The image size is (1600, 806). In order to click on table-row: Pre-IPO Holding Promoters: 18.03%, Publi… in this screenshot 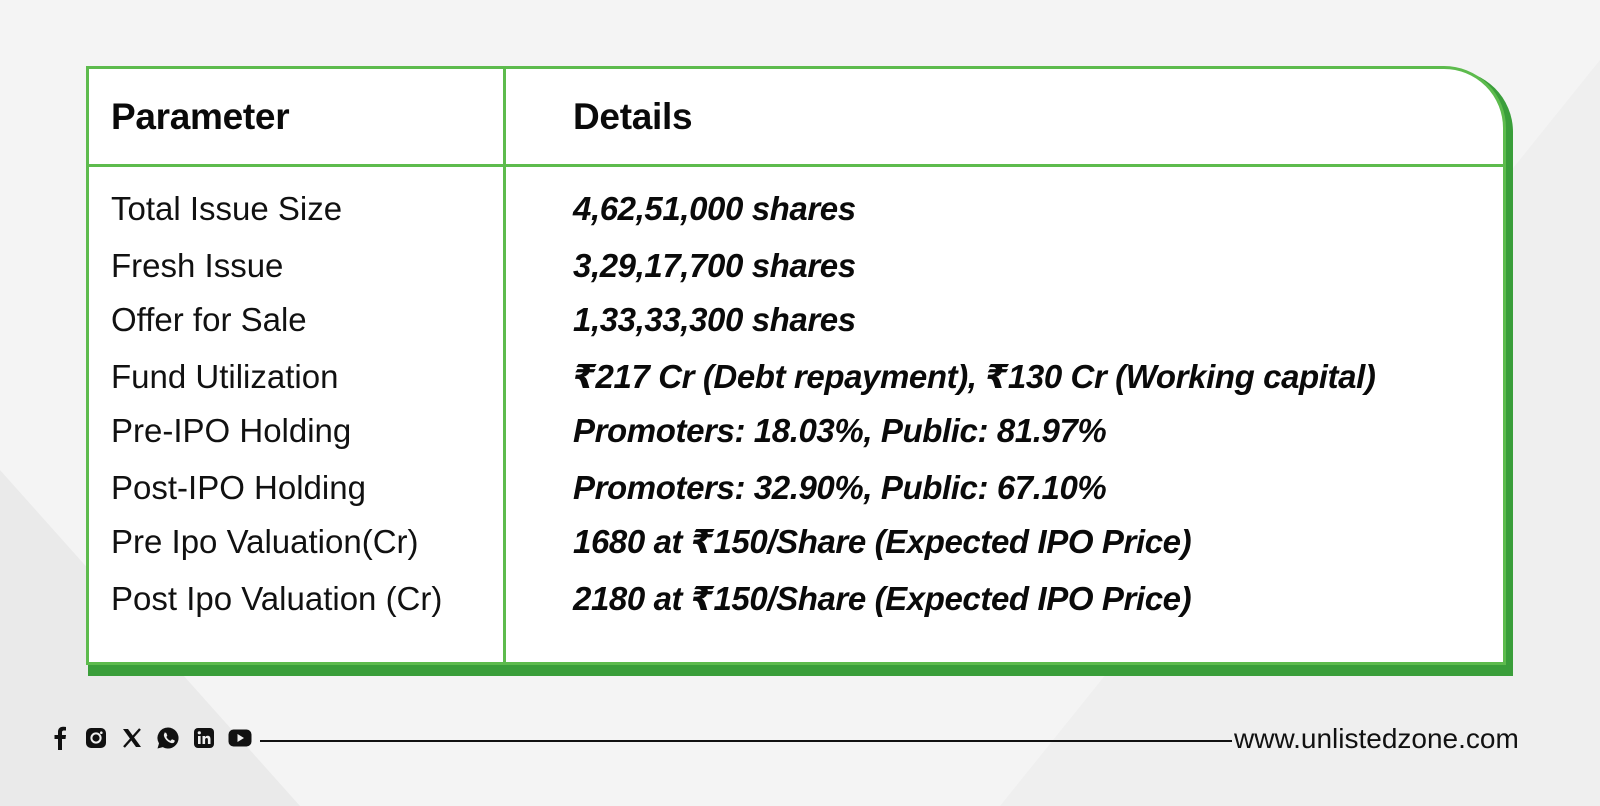, I will do `click(796, 431)`.